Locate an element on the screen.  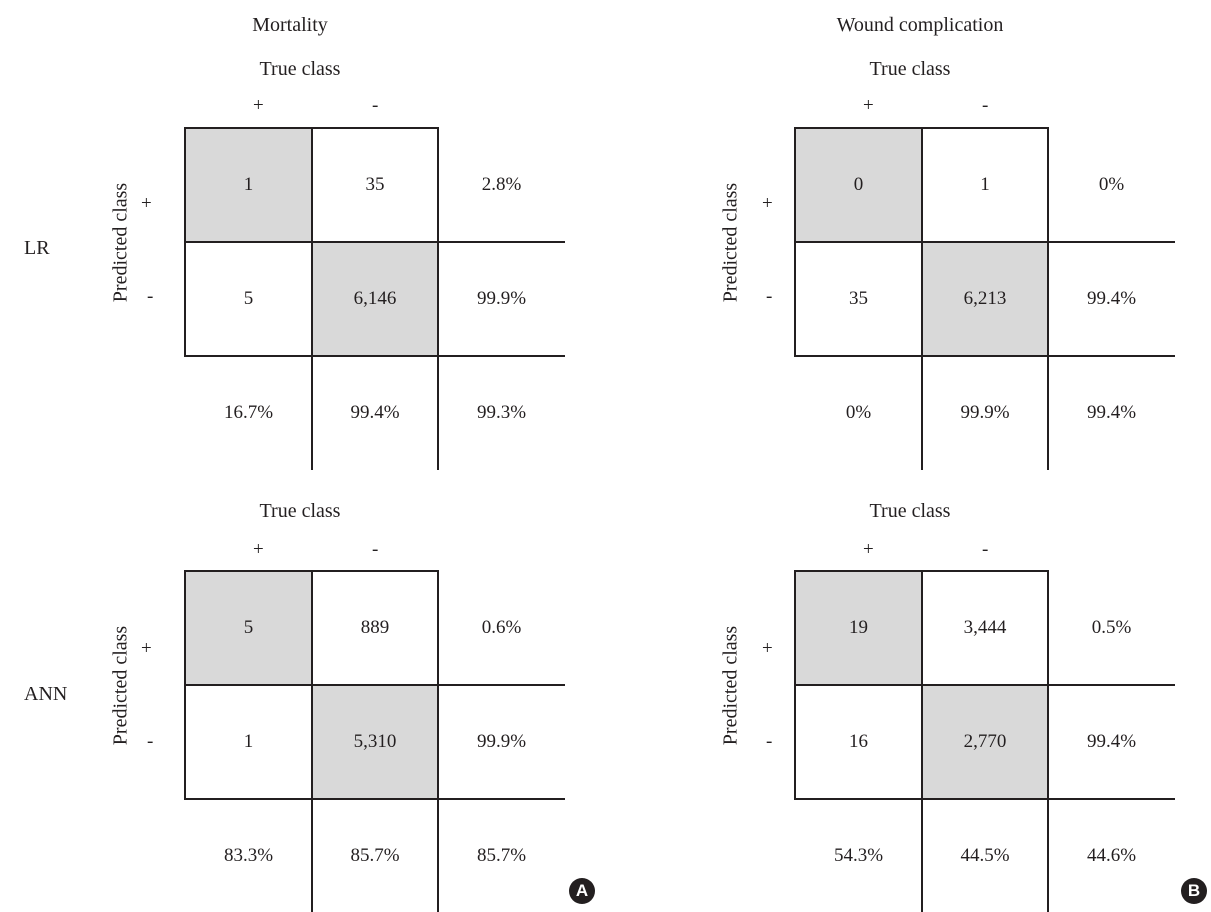
sensitivity-cell: 0% is located at coordinates (858, 412).